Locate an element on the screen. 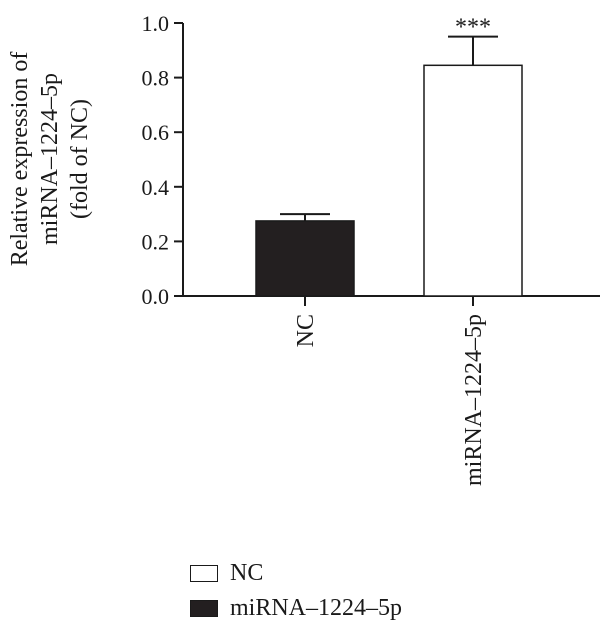  y-axis-label-line-0: Relative expression of is located at coordinates (20, 159).